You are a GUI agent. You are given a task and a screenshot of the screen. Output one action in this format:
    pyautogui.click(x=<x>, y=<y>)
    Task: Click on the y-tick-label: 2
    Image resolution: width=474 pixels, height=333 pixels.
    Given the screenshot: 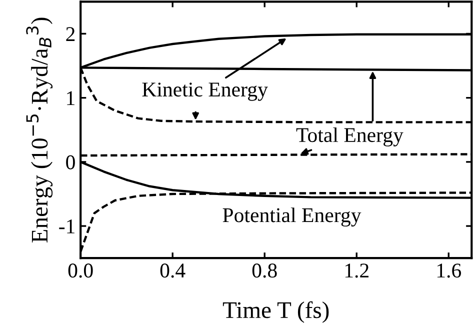 What is the action you would take?
    pyautogui.click(x=70, y=34)
    